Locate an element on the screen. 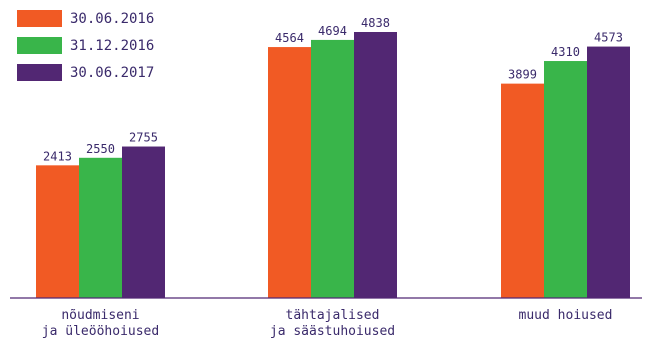 The image size is (652, 341). legend-label: 31.12.2016 is located at coordinates (112, 46).